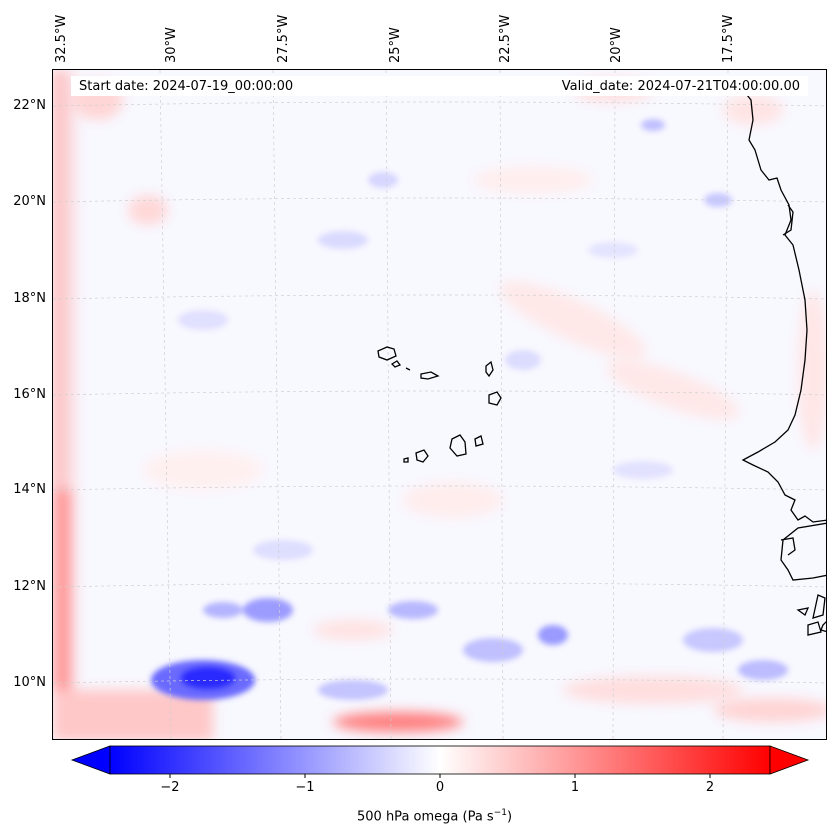 This screenshot has width=837, height=839. What do you see at coordinates (710, 787) in the screenshot?
I see `colorbar-tick-2: 2` at bounding box center [710, 787].